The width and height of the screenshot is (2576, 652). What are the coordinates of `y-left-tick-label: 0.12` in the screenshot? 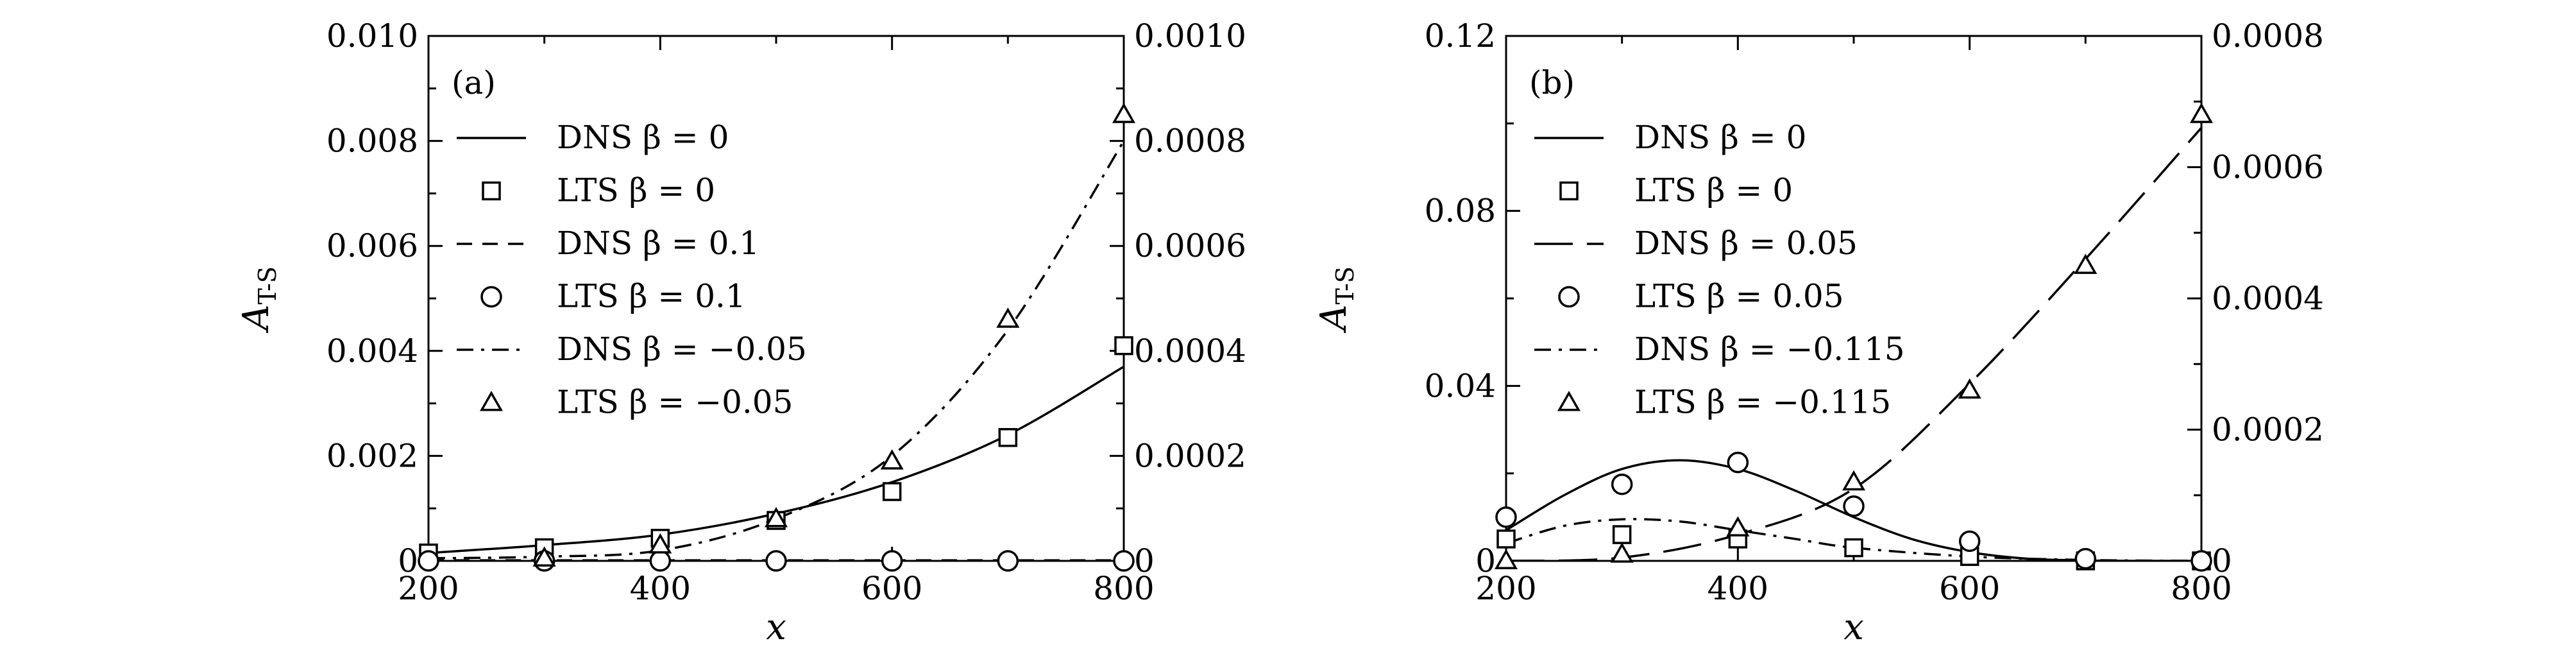 It's located at (1460, 36).